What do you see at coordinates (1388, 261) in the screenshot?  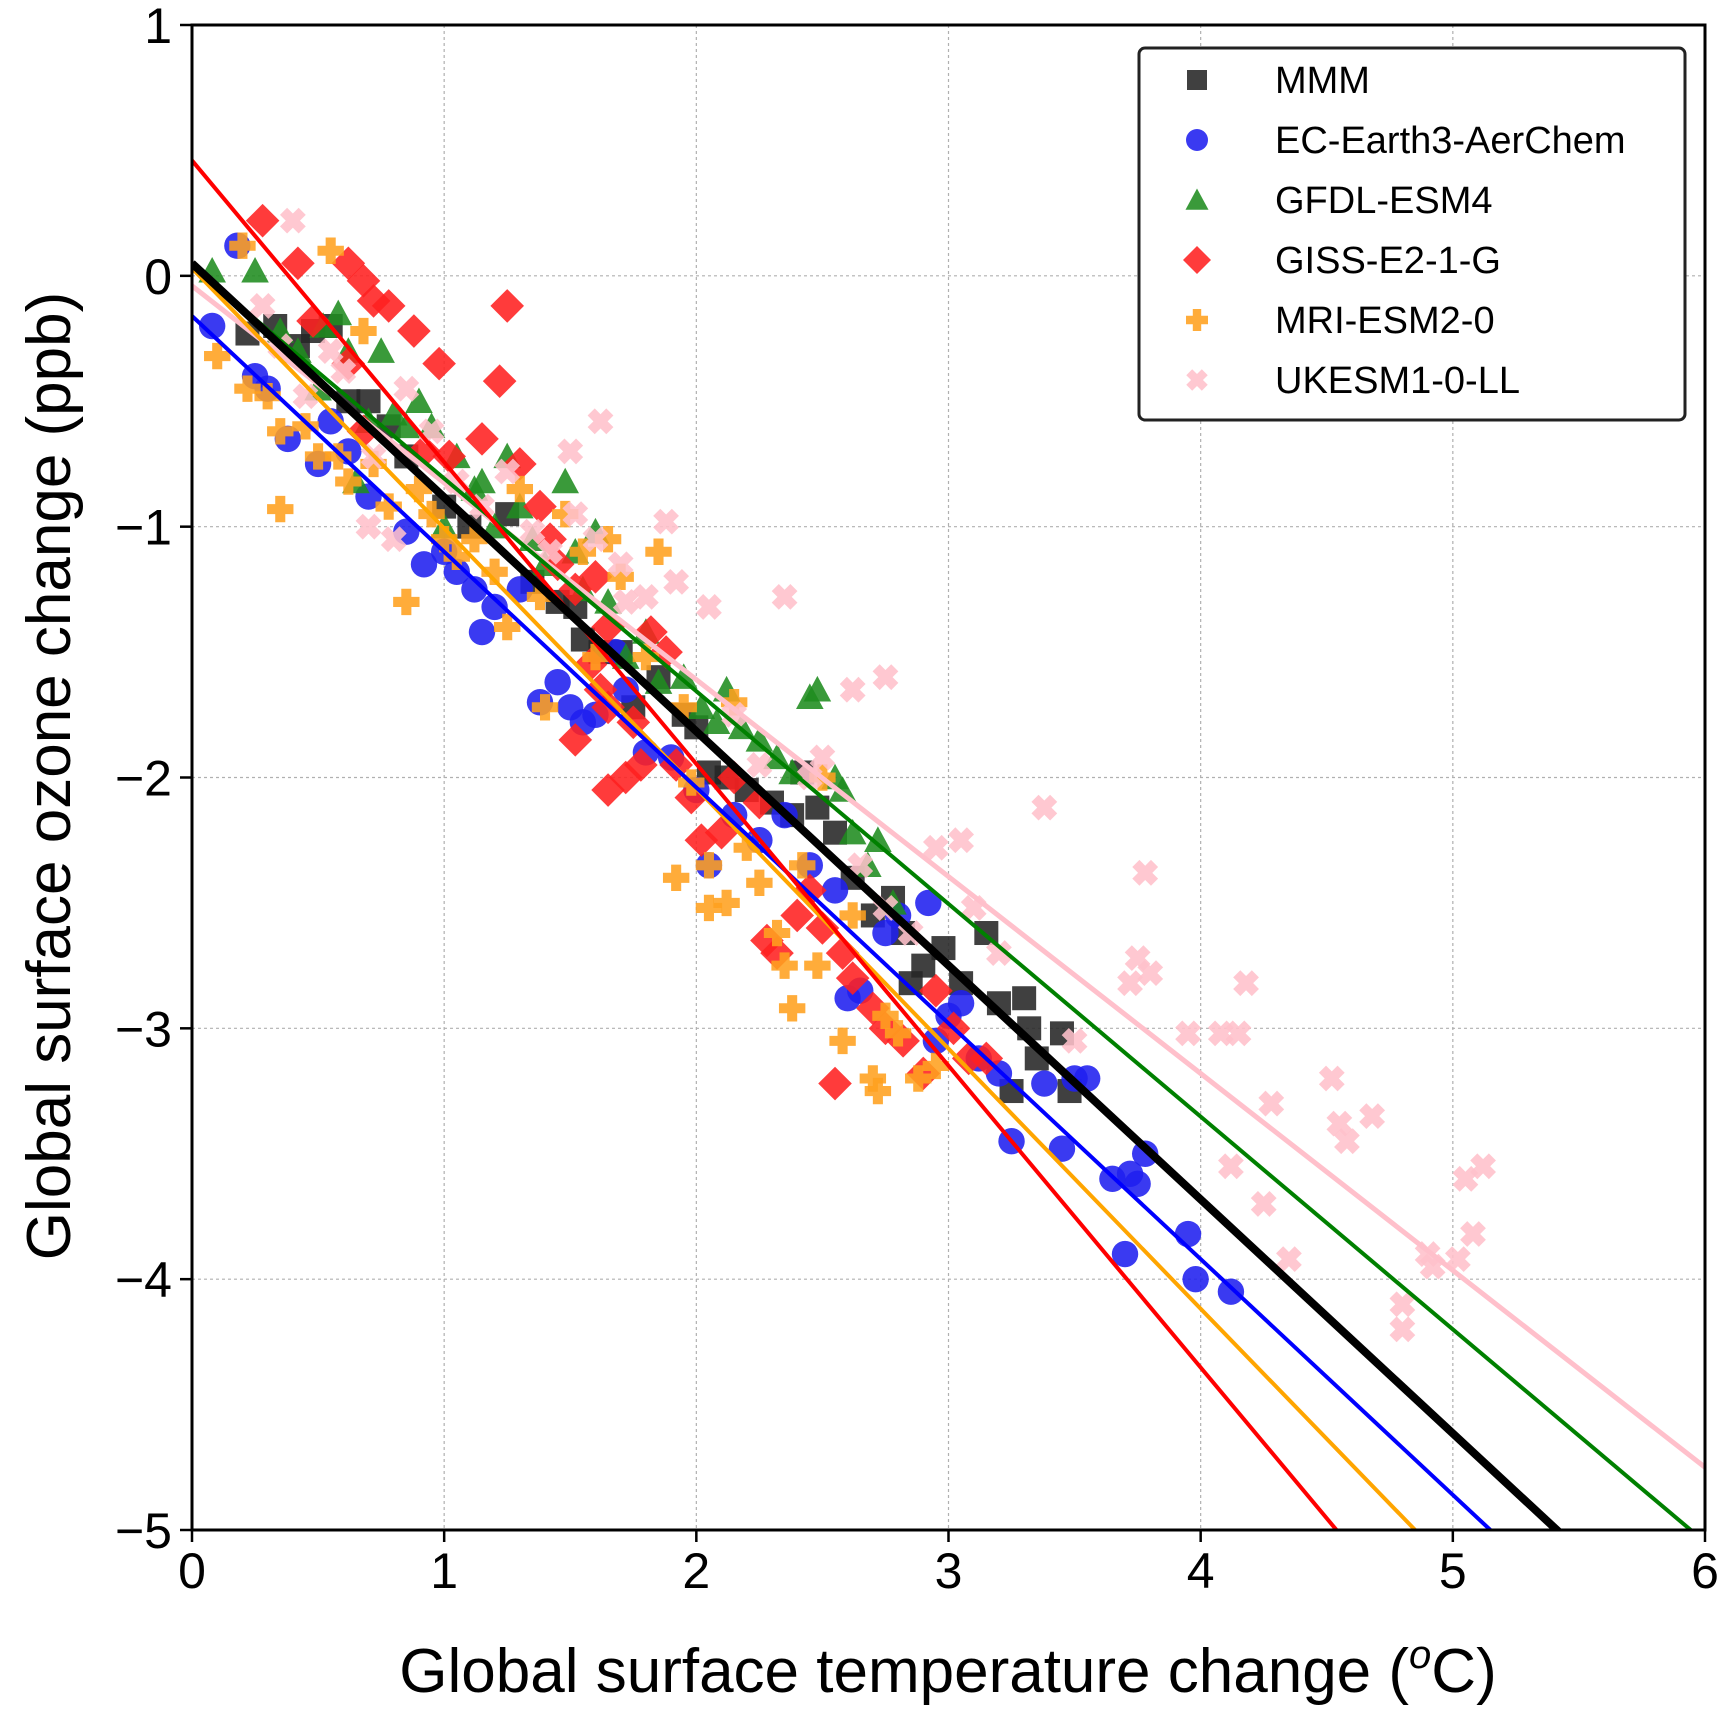 I see `legend-label: GISS-E2-1-G` at bounding box center [1388, 261].